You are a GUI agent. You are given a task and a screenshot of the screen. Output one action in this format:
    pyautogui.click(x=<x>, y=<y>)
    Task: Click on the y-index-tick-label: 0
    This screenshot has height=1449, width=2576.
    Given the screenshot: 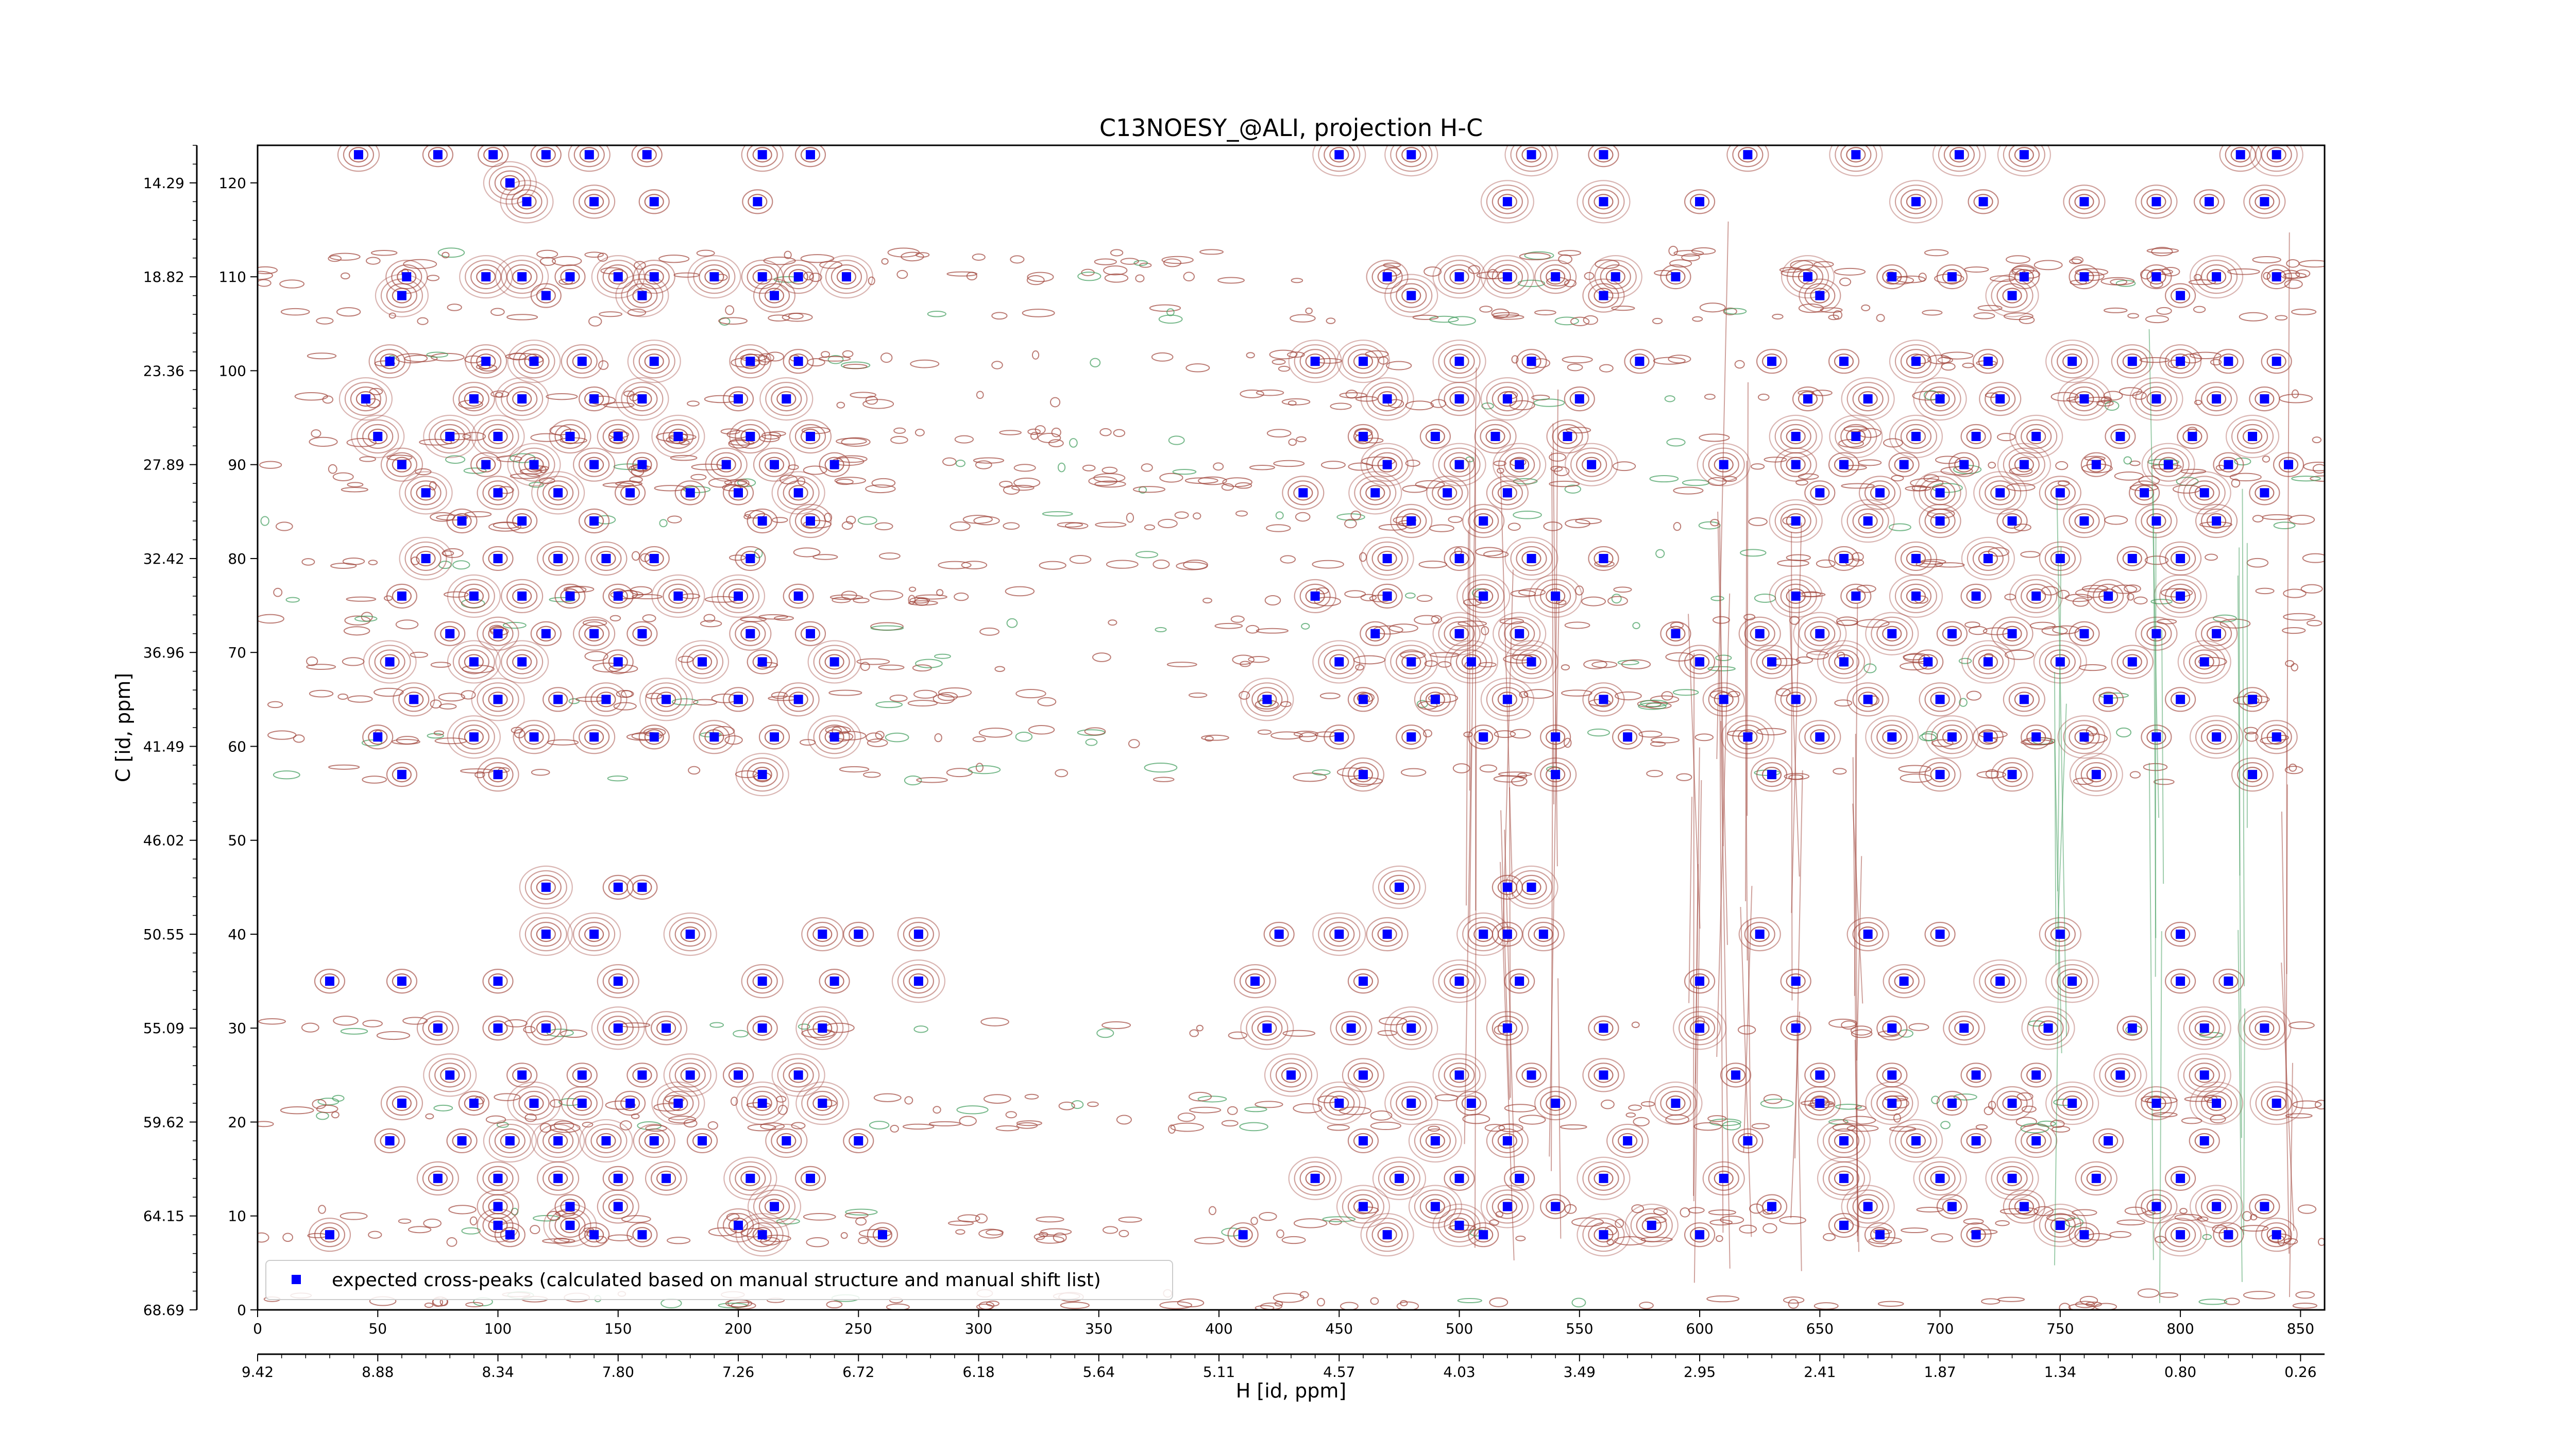 What is the action you would take?
    pyautogui.click(x=241, y=1310)
    